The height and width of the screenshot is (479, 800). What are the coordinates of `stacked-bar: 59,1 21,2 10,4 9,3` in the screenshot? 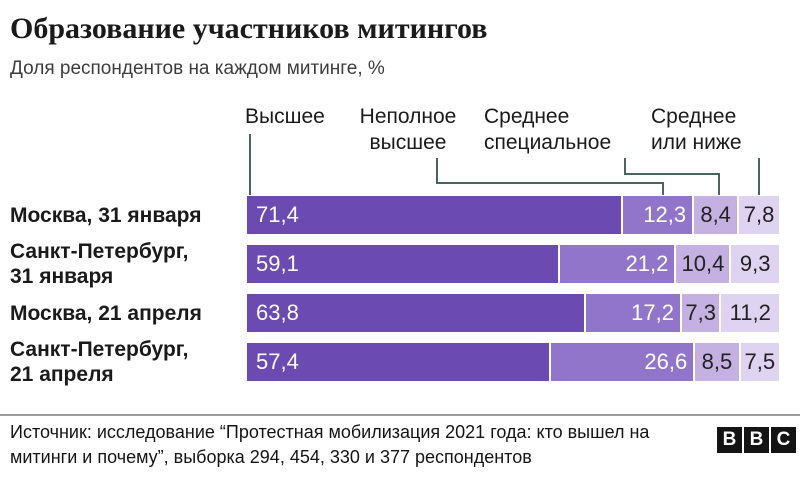 It's located at (513, 264).